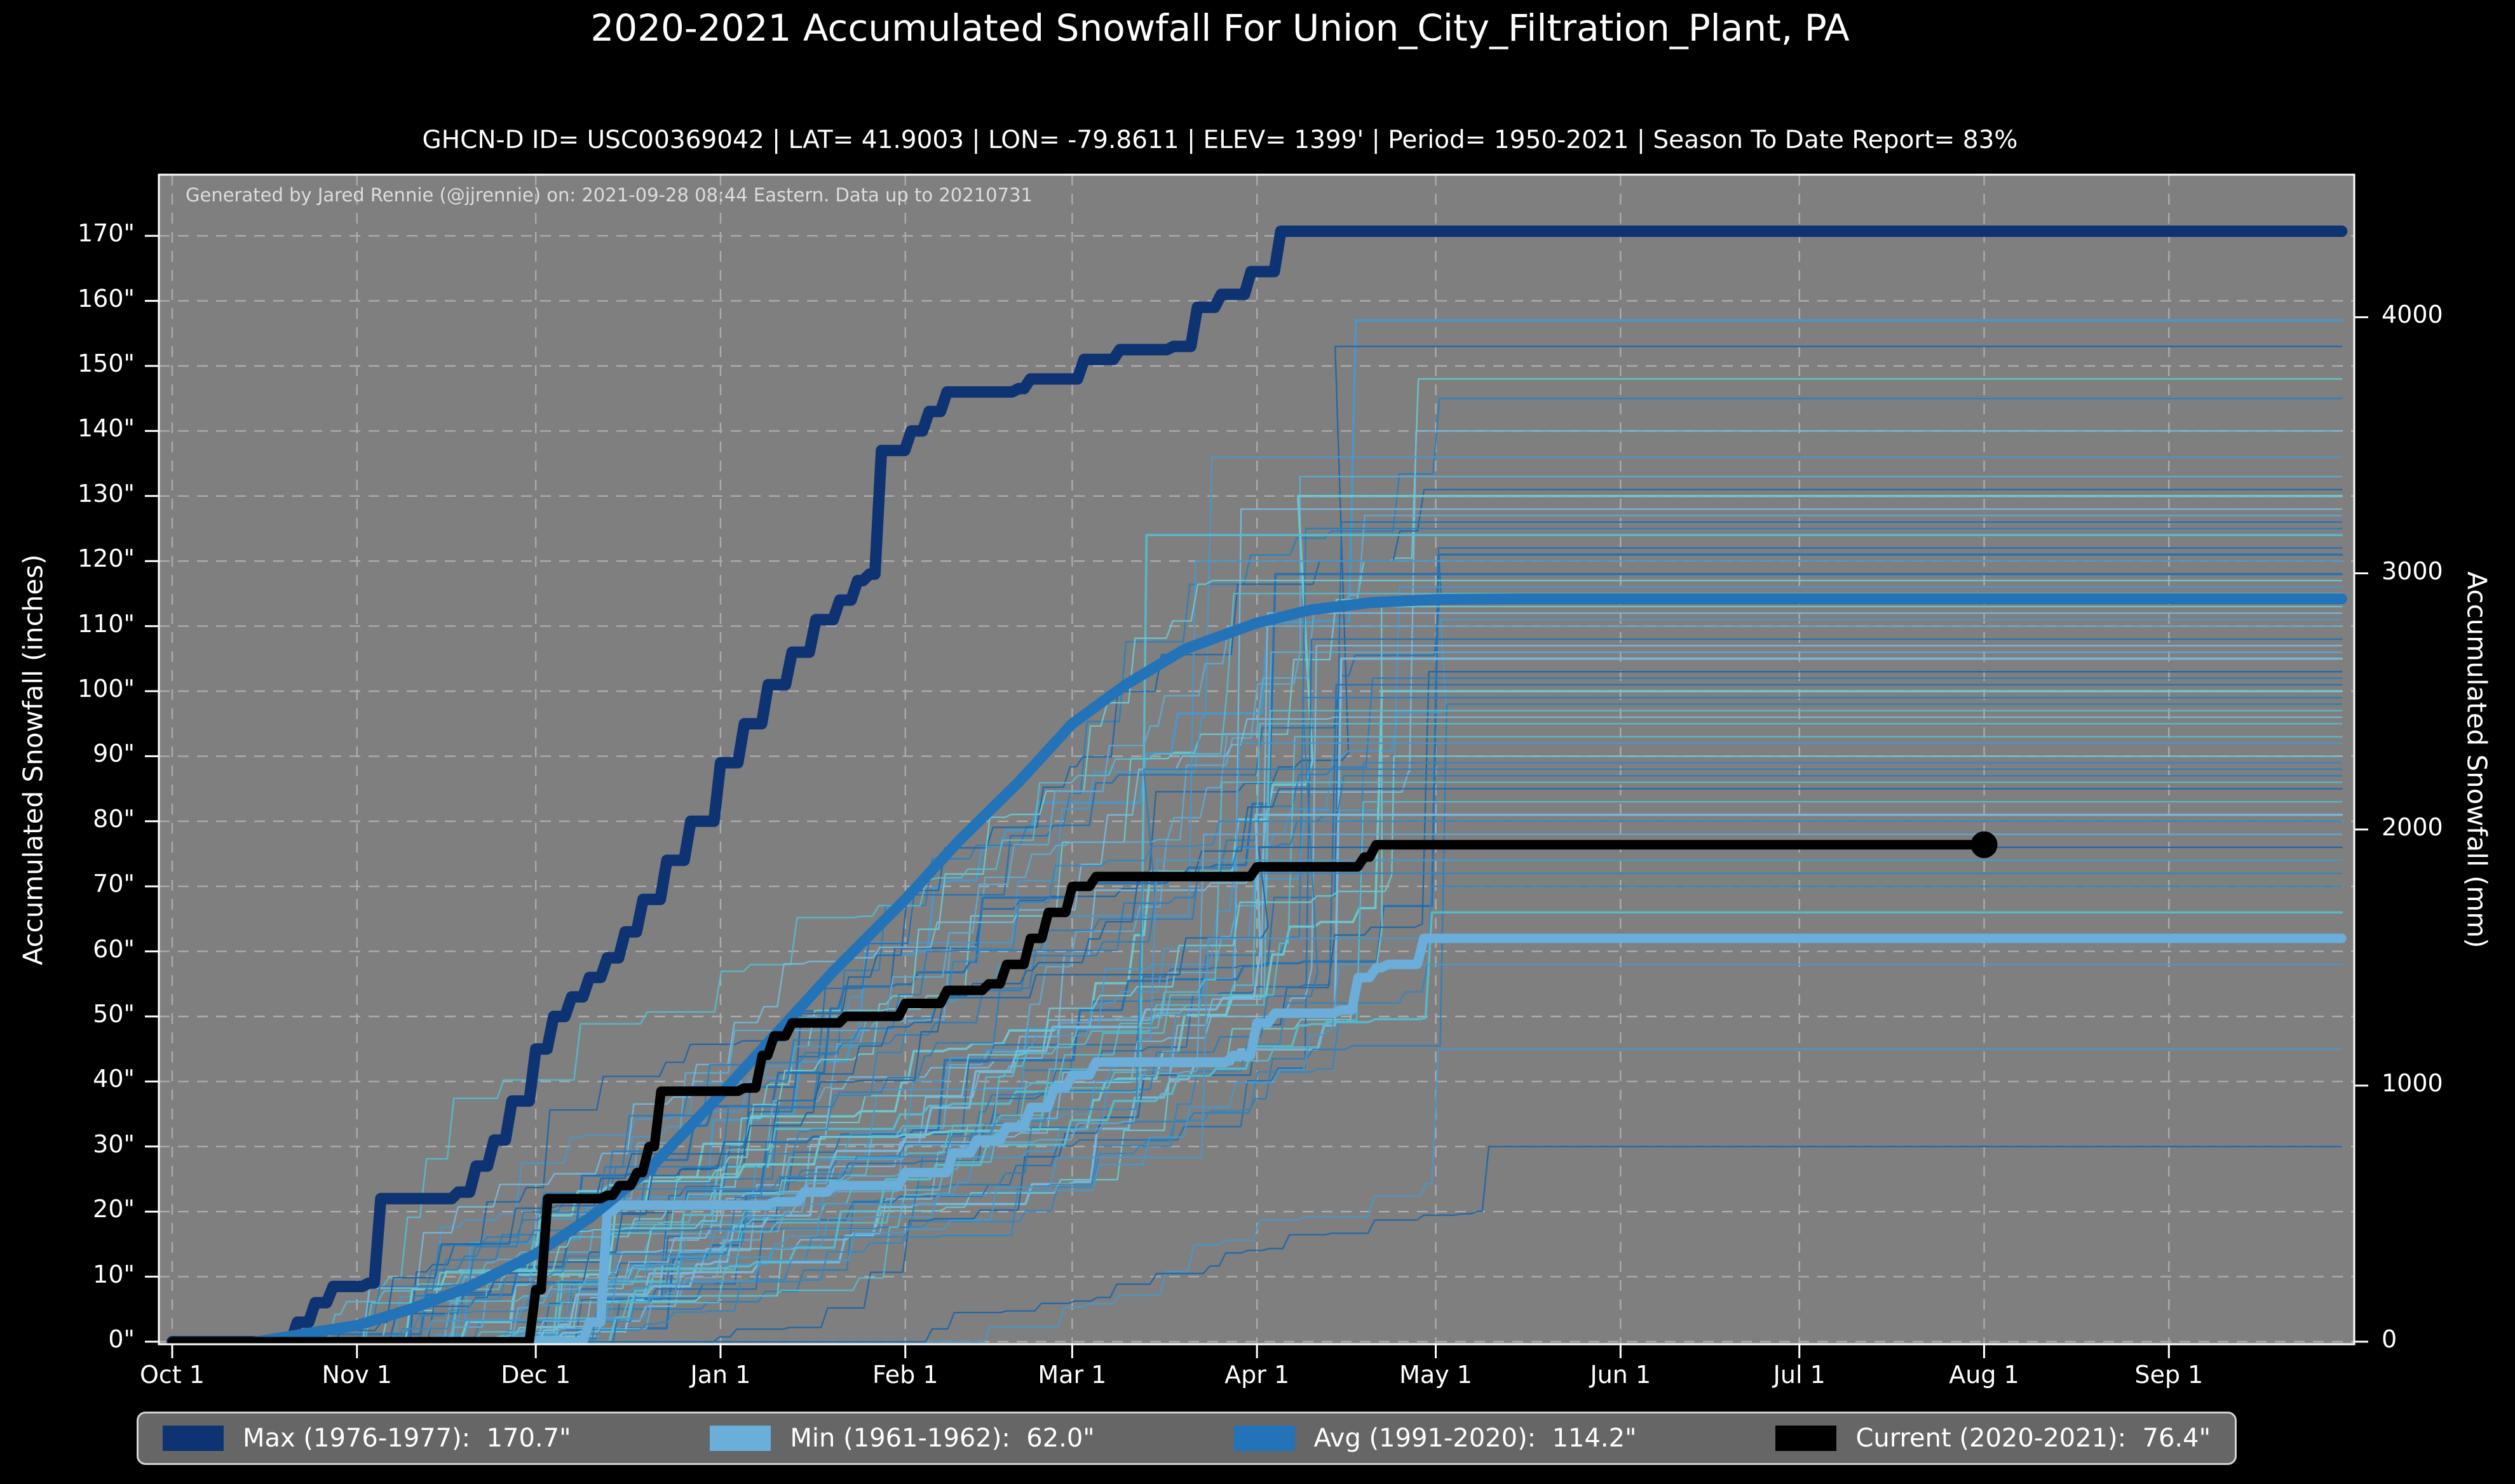  What do you see at coordinates (106, 493) in the screenshot?
I see `y-tick-label-inches: 130"` at bounding box center [106, 493].